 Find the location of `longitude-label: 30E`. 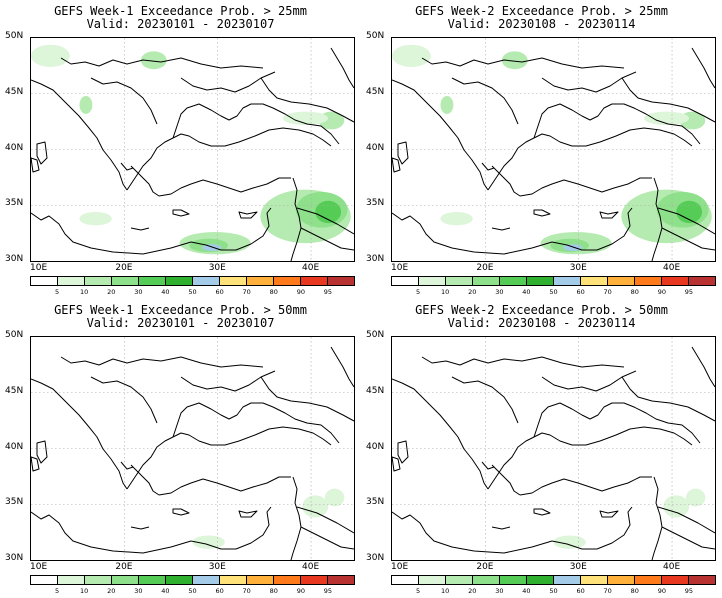

longitude-label: 30E is located at coordinates (578, 567).